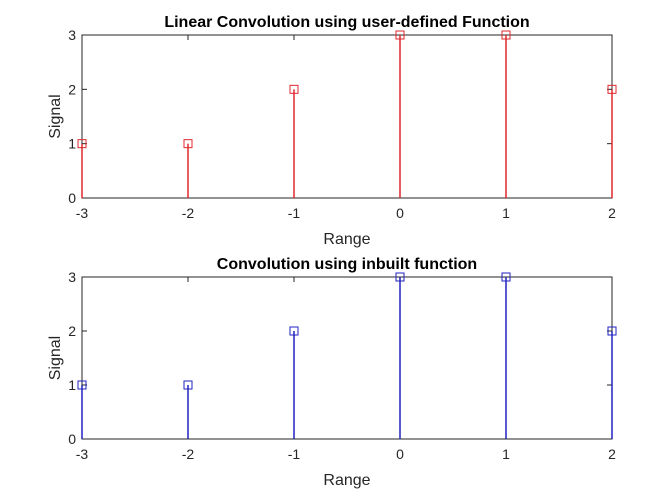  Describe the element at coordinates (347, 264) in the screenshot. I see `plot-title: Convolution using inbuilt function` at that location.